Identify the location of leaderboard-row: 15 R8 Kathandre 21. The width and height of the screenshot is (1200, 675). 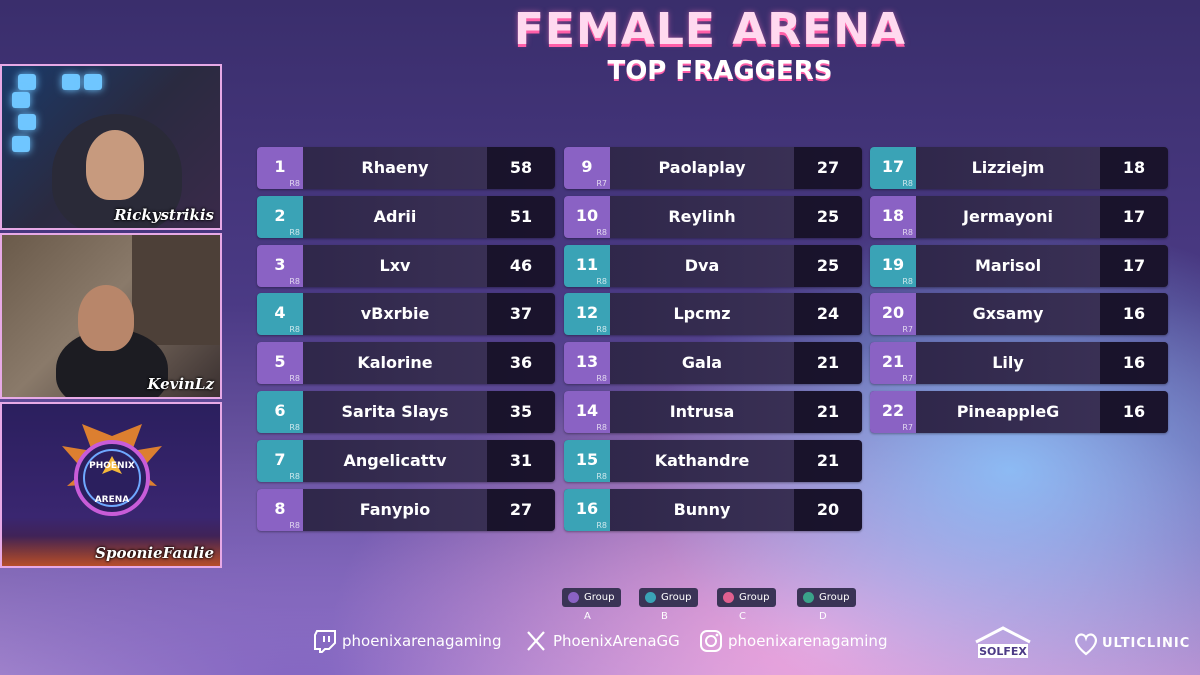
(713, 461).